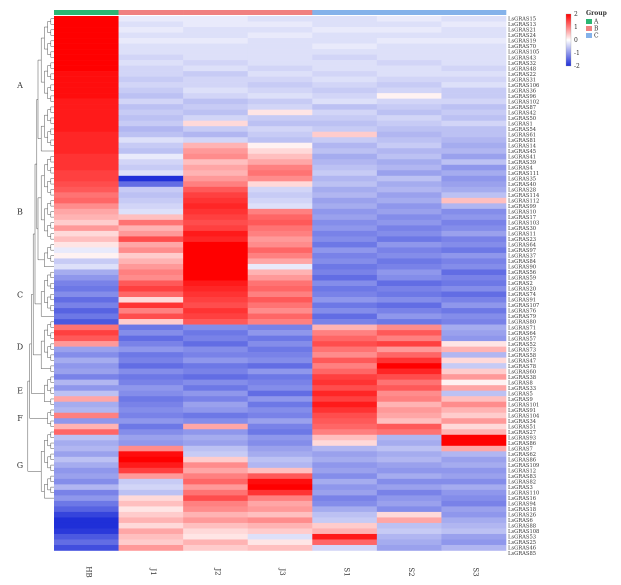 The height and width of the screenshot is (585, 621). I want to click on column-label-HB: HB, so click(88, 571).